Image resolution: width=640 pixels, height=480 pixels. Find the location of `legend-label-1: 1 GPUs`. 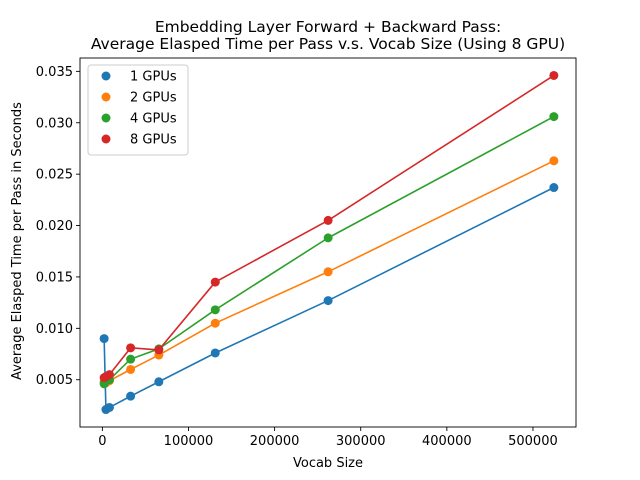

legend-label-1: 1 GPUs is located at coordinates (153, 77).